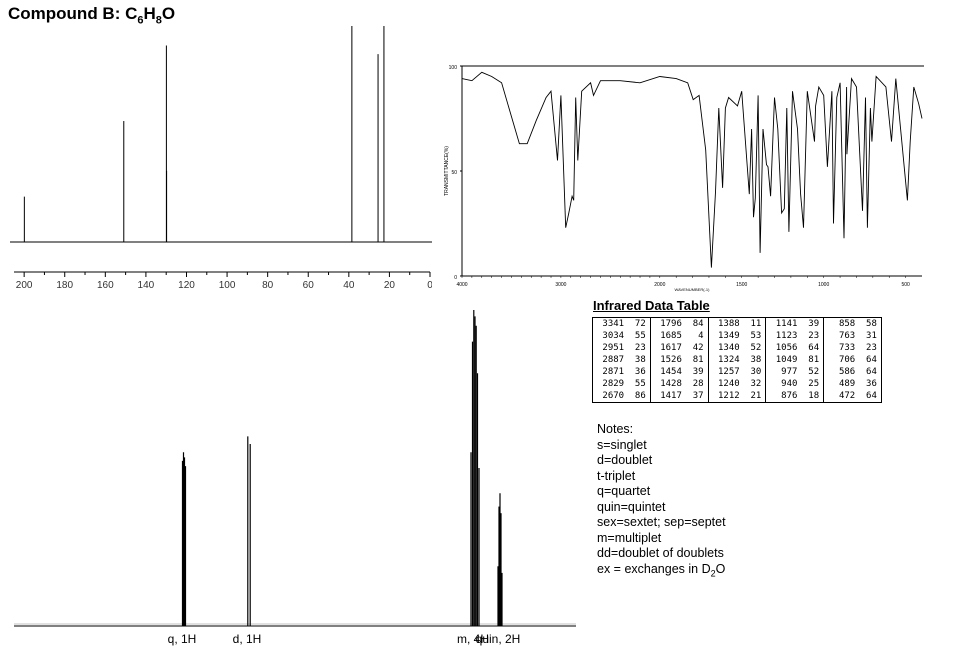 The height and width of the screenshot is (651, 972). Describe the element at coordinates (661, 522) in the screenshot. I see `note-line: sex=sextet; sep=septet` at that location.